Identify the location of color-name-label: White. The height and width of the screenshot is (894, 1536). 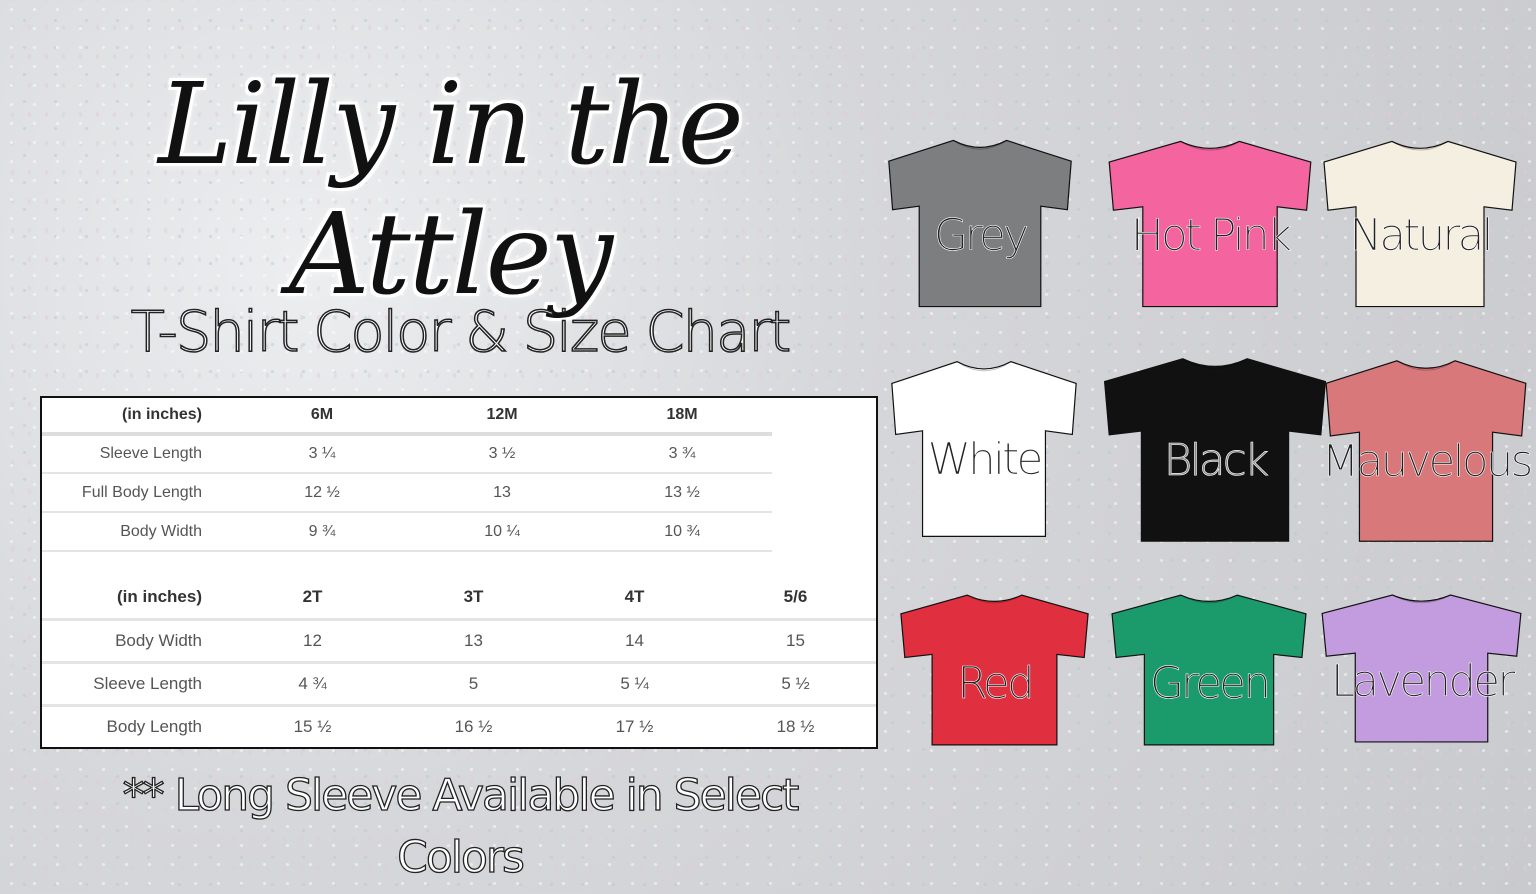
(985, 460).